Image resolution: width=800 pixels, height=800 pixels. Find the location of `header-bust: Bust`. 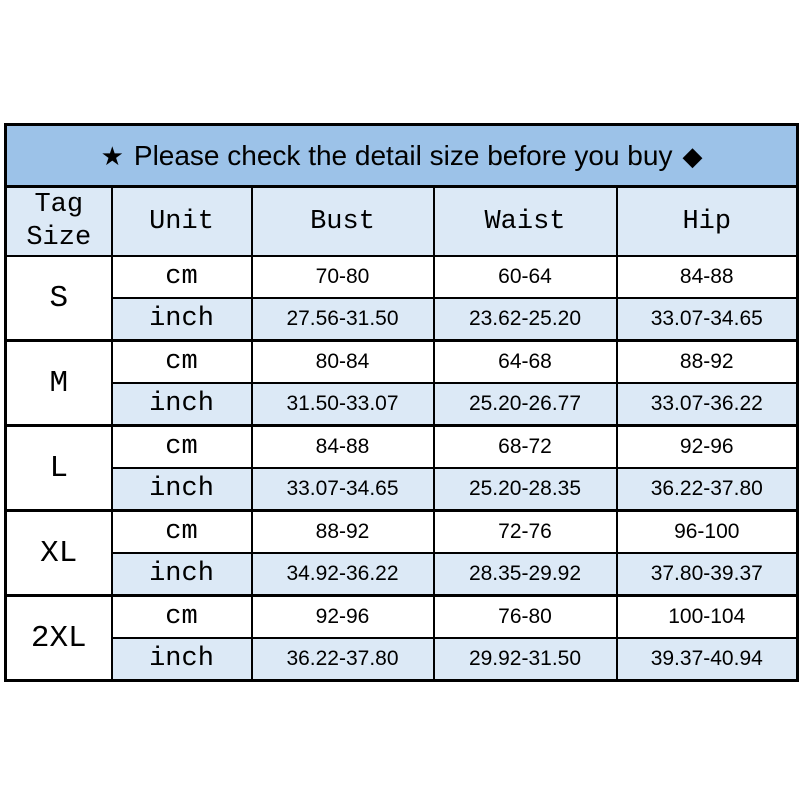

header-bust: Bust is located at coordinates (342, 221).